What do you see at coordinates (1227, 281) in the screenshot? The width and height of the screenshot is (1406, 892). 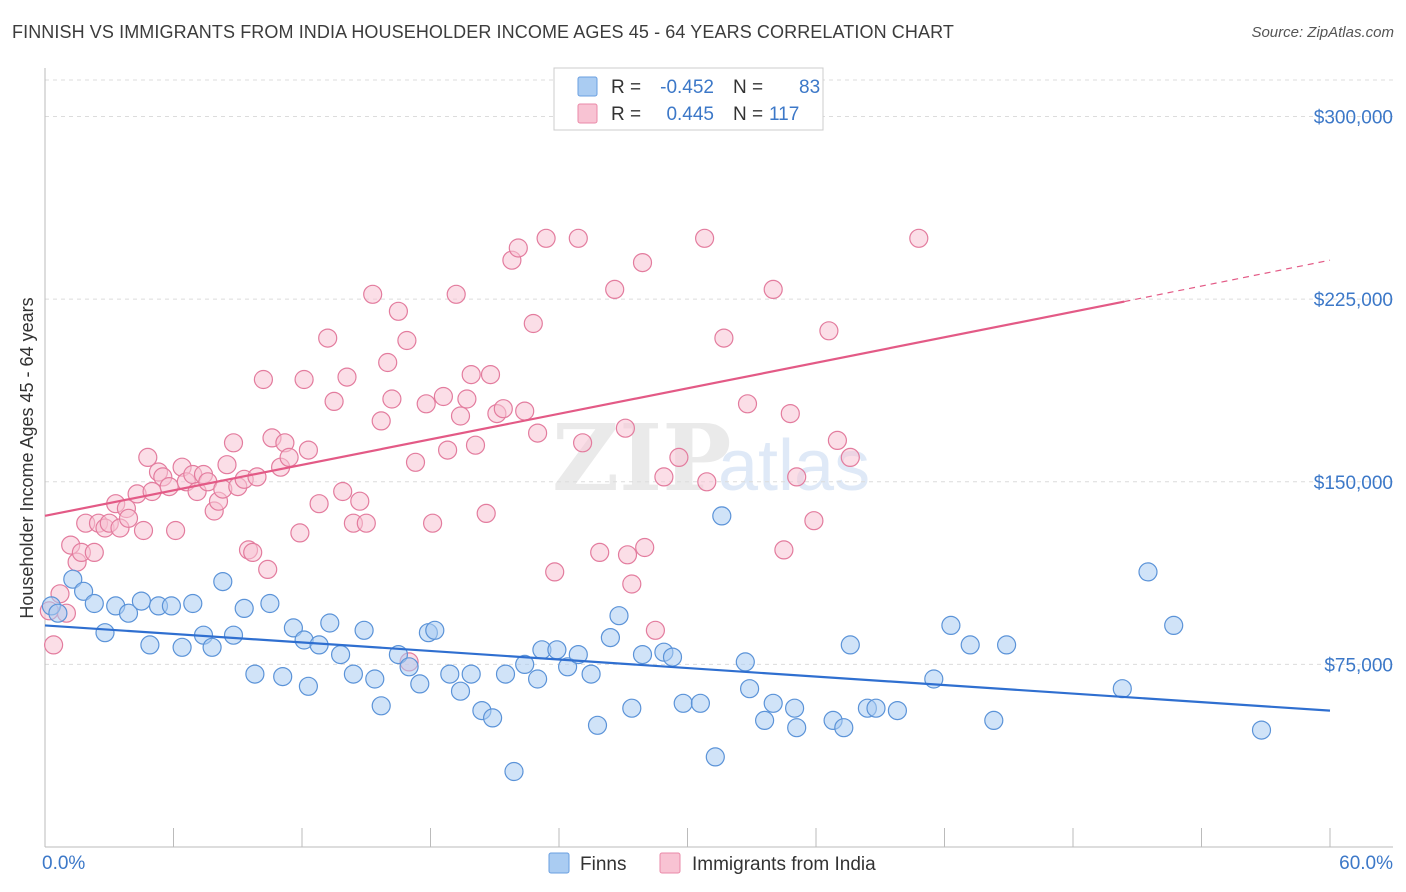 I see `trend-line-india-extension` at bounding box center [1227, 281].